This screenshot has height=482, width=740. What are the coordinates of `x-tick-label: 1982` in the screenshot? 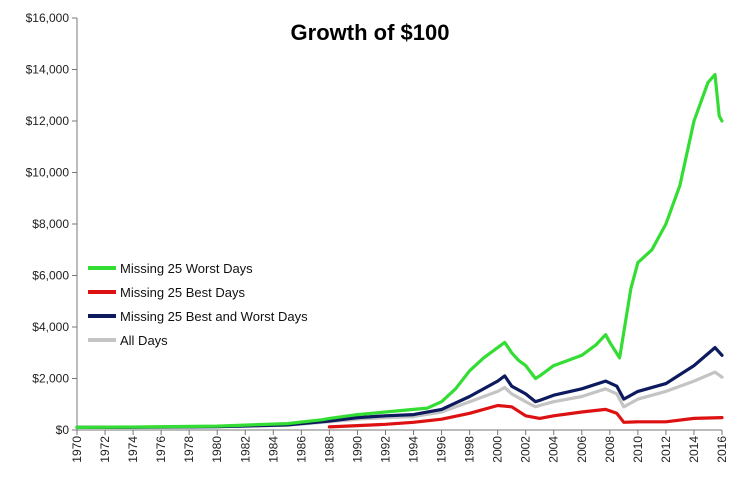 It's located at (245, 449).